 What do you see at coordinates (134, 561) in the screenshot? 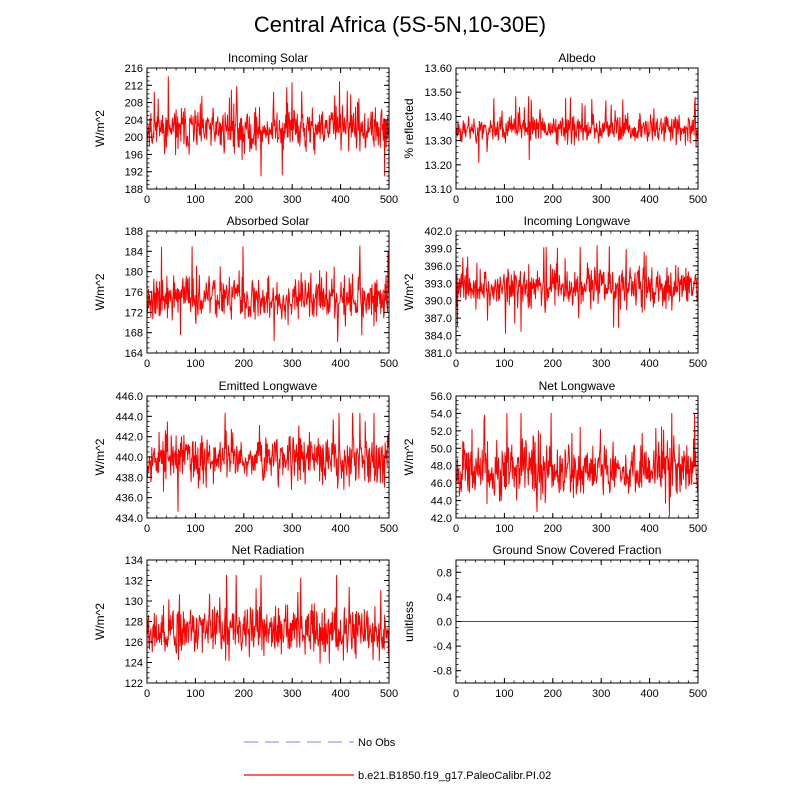
I see `y-tick-label: 134` at bounding box center [134, 561].